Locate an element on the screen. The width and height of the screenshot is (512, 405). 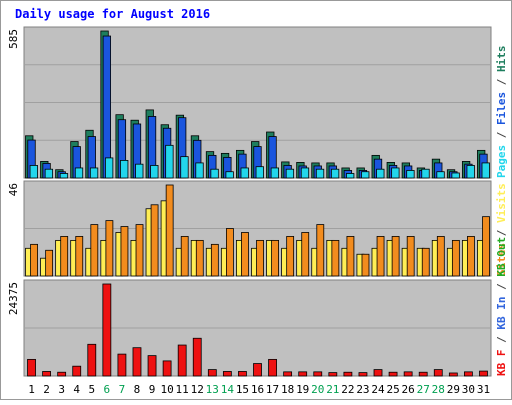
day-label-8: 8 is located at coordinates (137, 389).